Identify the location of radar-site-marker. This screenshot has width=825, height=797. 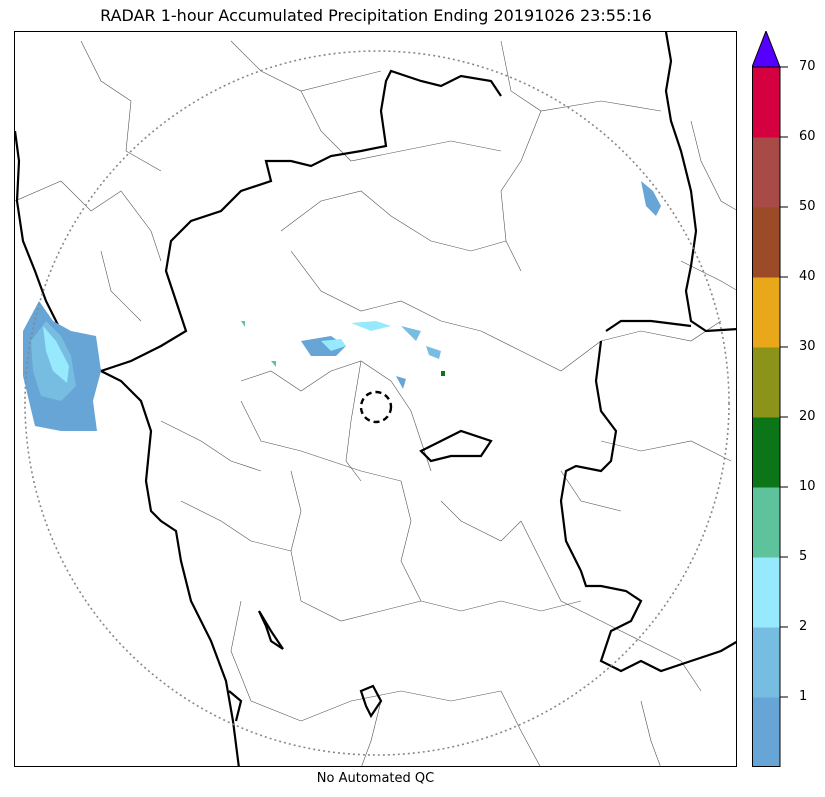
(376, 407).